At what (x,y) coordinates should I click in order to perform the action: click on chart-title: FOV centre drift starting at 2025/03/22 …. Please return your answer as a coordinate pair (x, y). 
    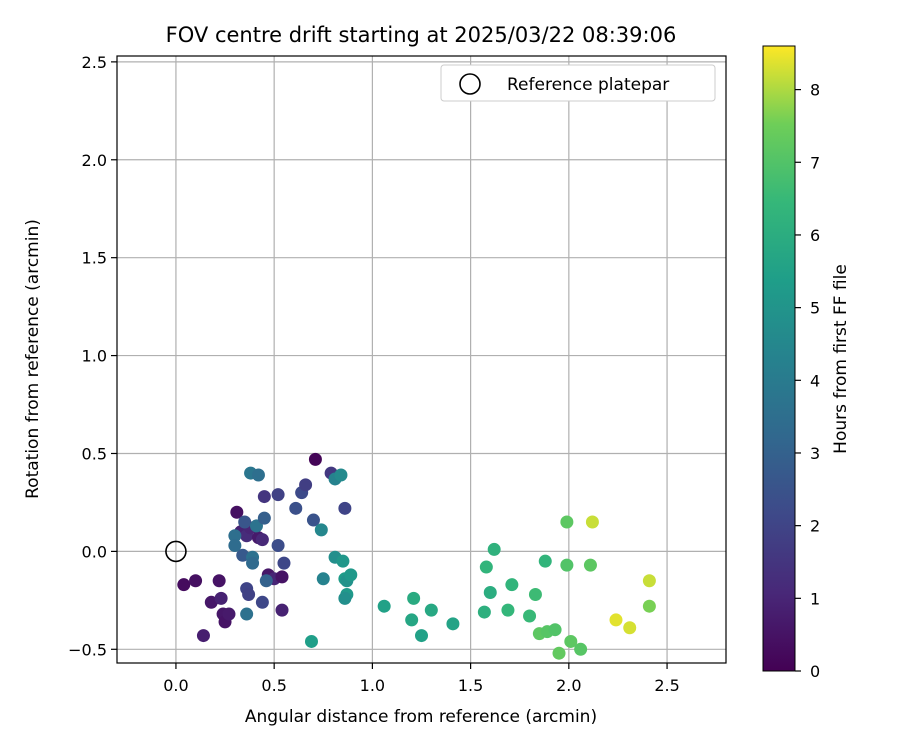
    Looking at the image, I should click on (421, 35).